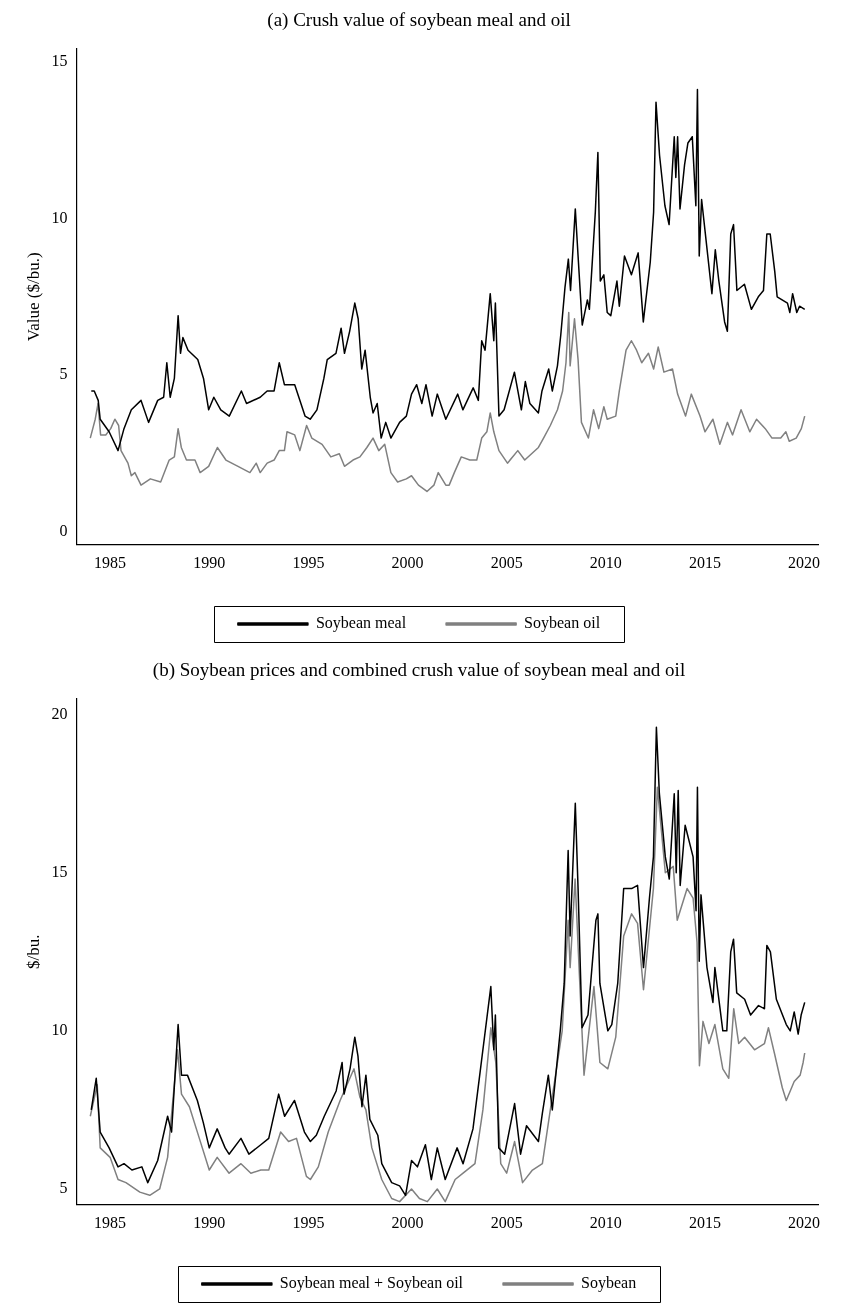 The width and height of the screenshot is (843, 1316). What do you see at coordinates (63, 531) in the screenshot?
I see `y-tick-label: 0` at bounding box center [63, 531].